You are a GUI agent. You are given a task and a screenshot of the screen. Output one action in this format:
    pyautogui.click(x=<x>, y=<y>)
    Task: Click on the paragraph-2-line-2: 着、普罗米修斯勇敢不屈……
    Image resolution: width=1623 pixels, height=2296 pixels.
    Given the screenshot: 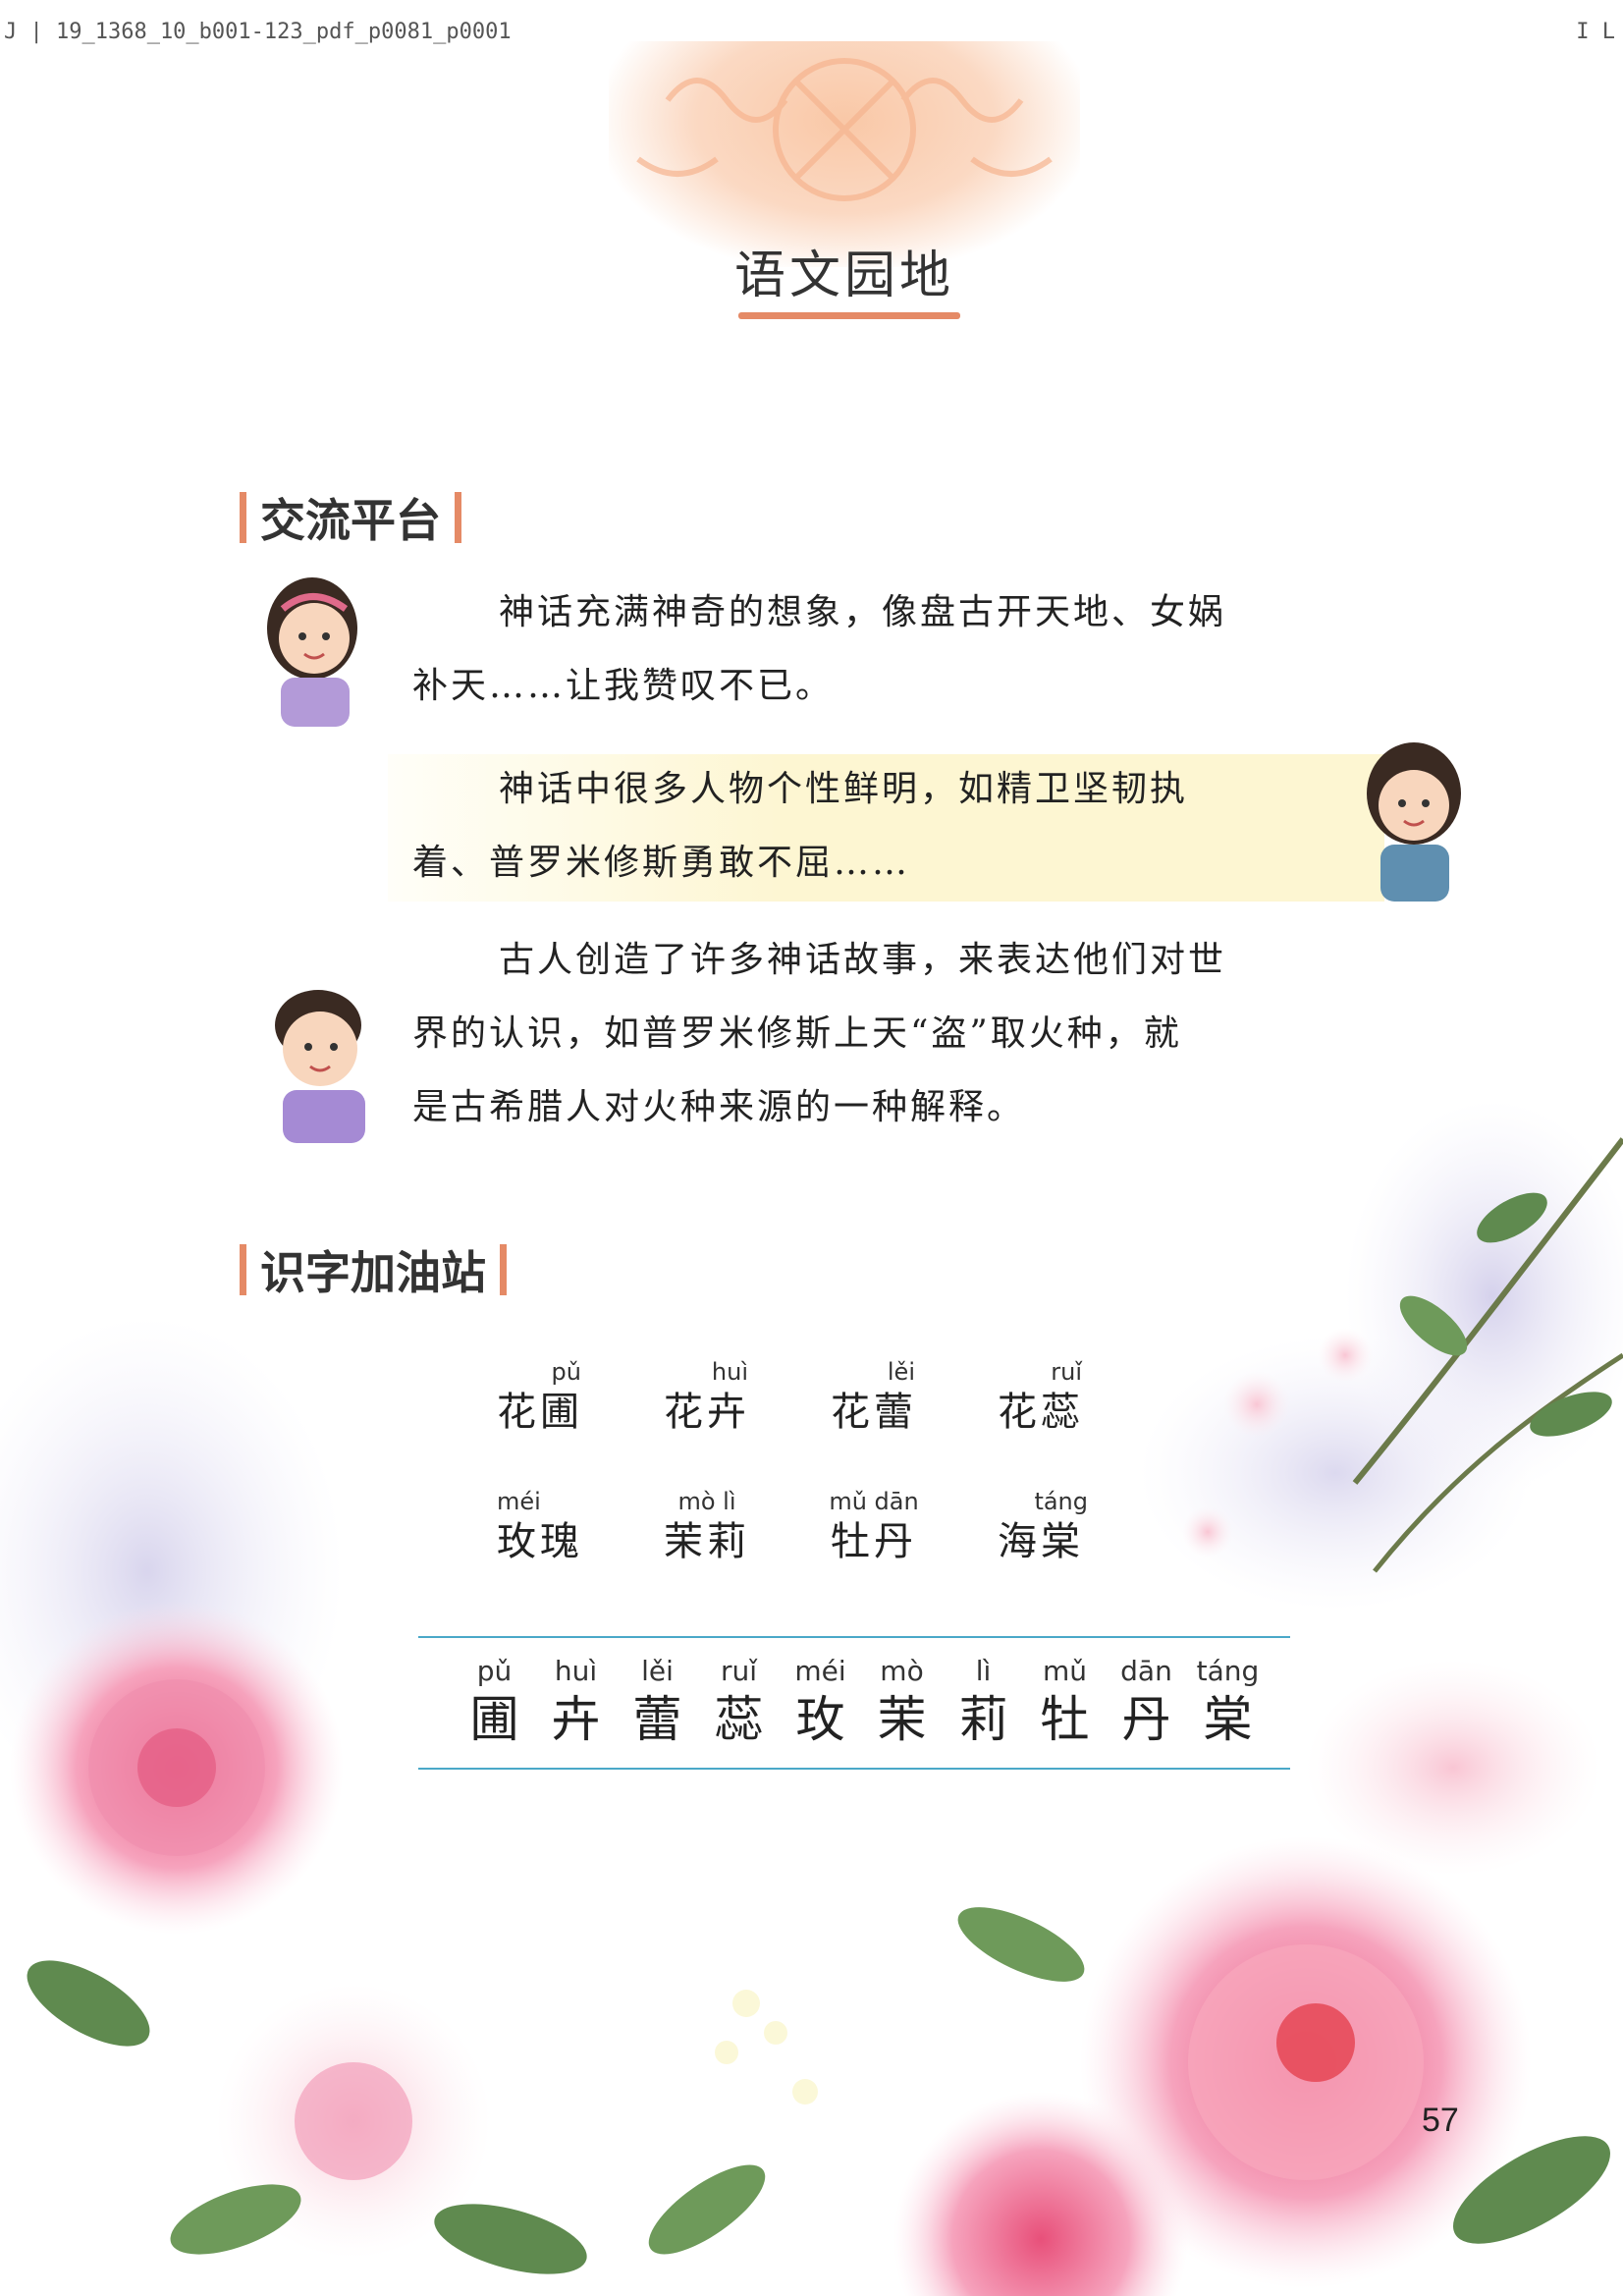 What is the action you would take?
    pyautogui.click(x=661, y=863)
    